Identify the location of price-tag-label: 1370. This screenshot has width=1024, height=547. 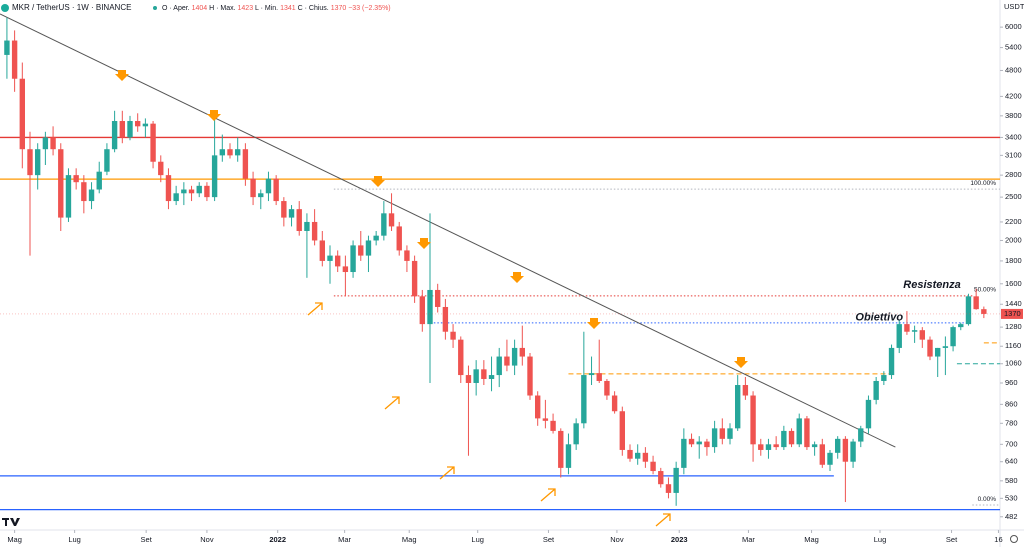
(1012, 313).